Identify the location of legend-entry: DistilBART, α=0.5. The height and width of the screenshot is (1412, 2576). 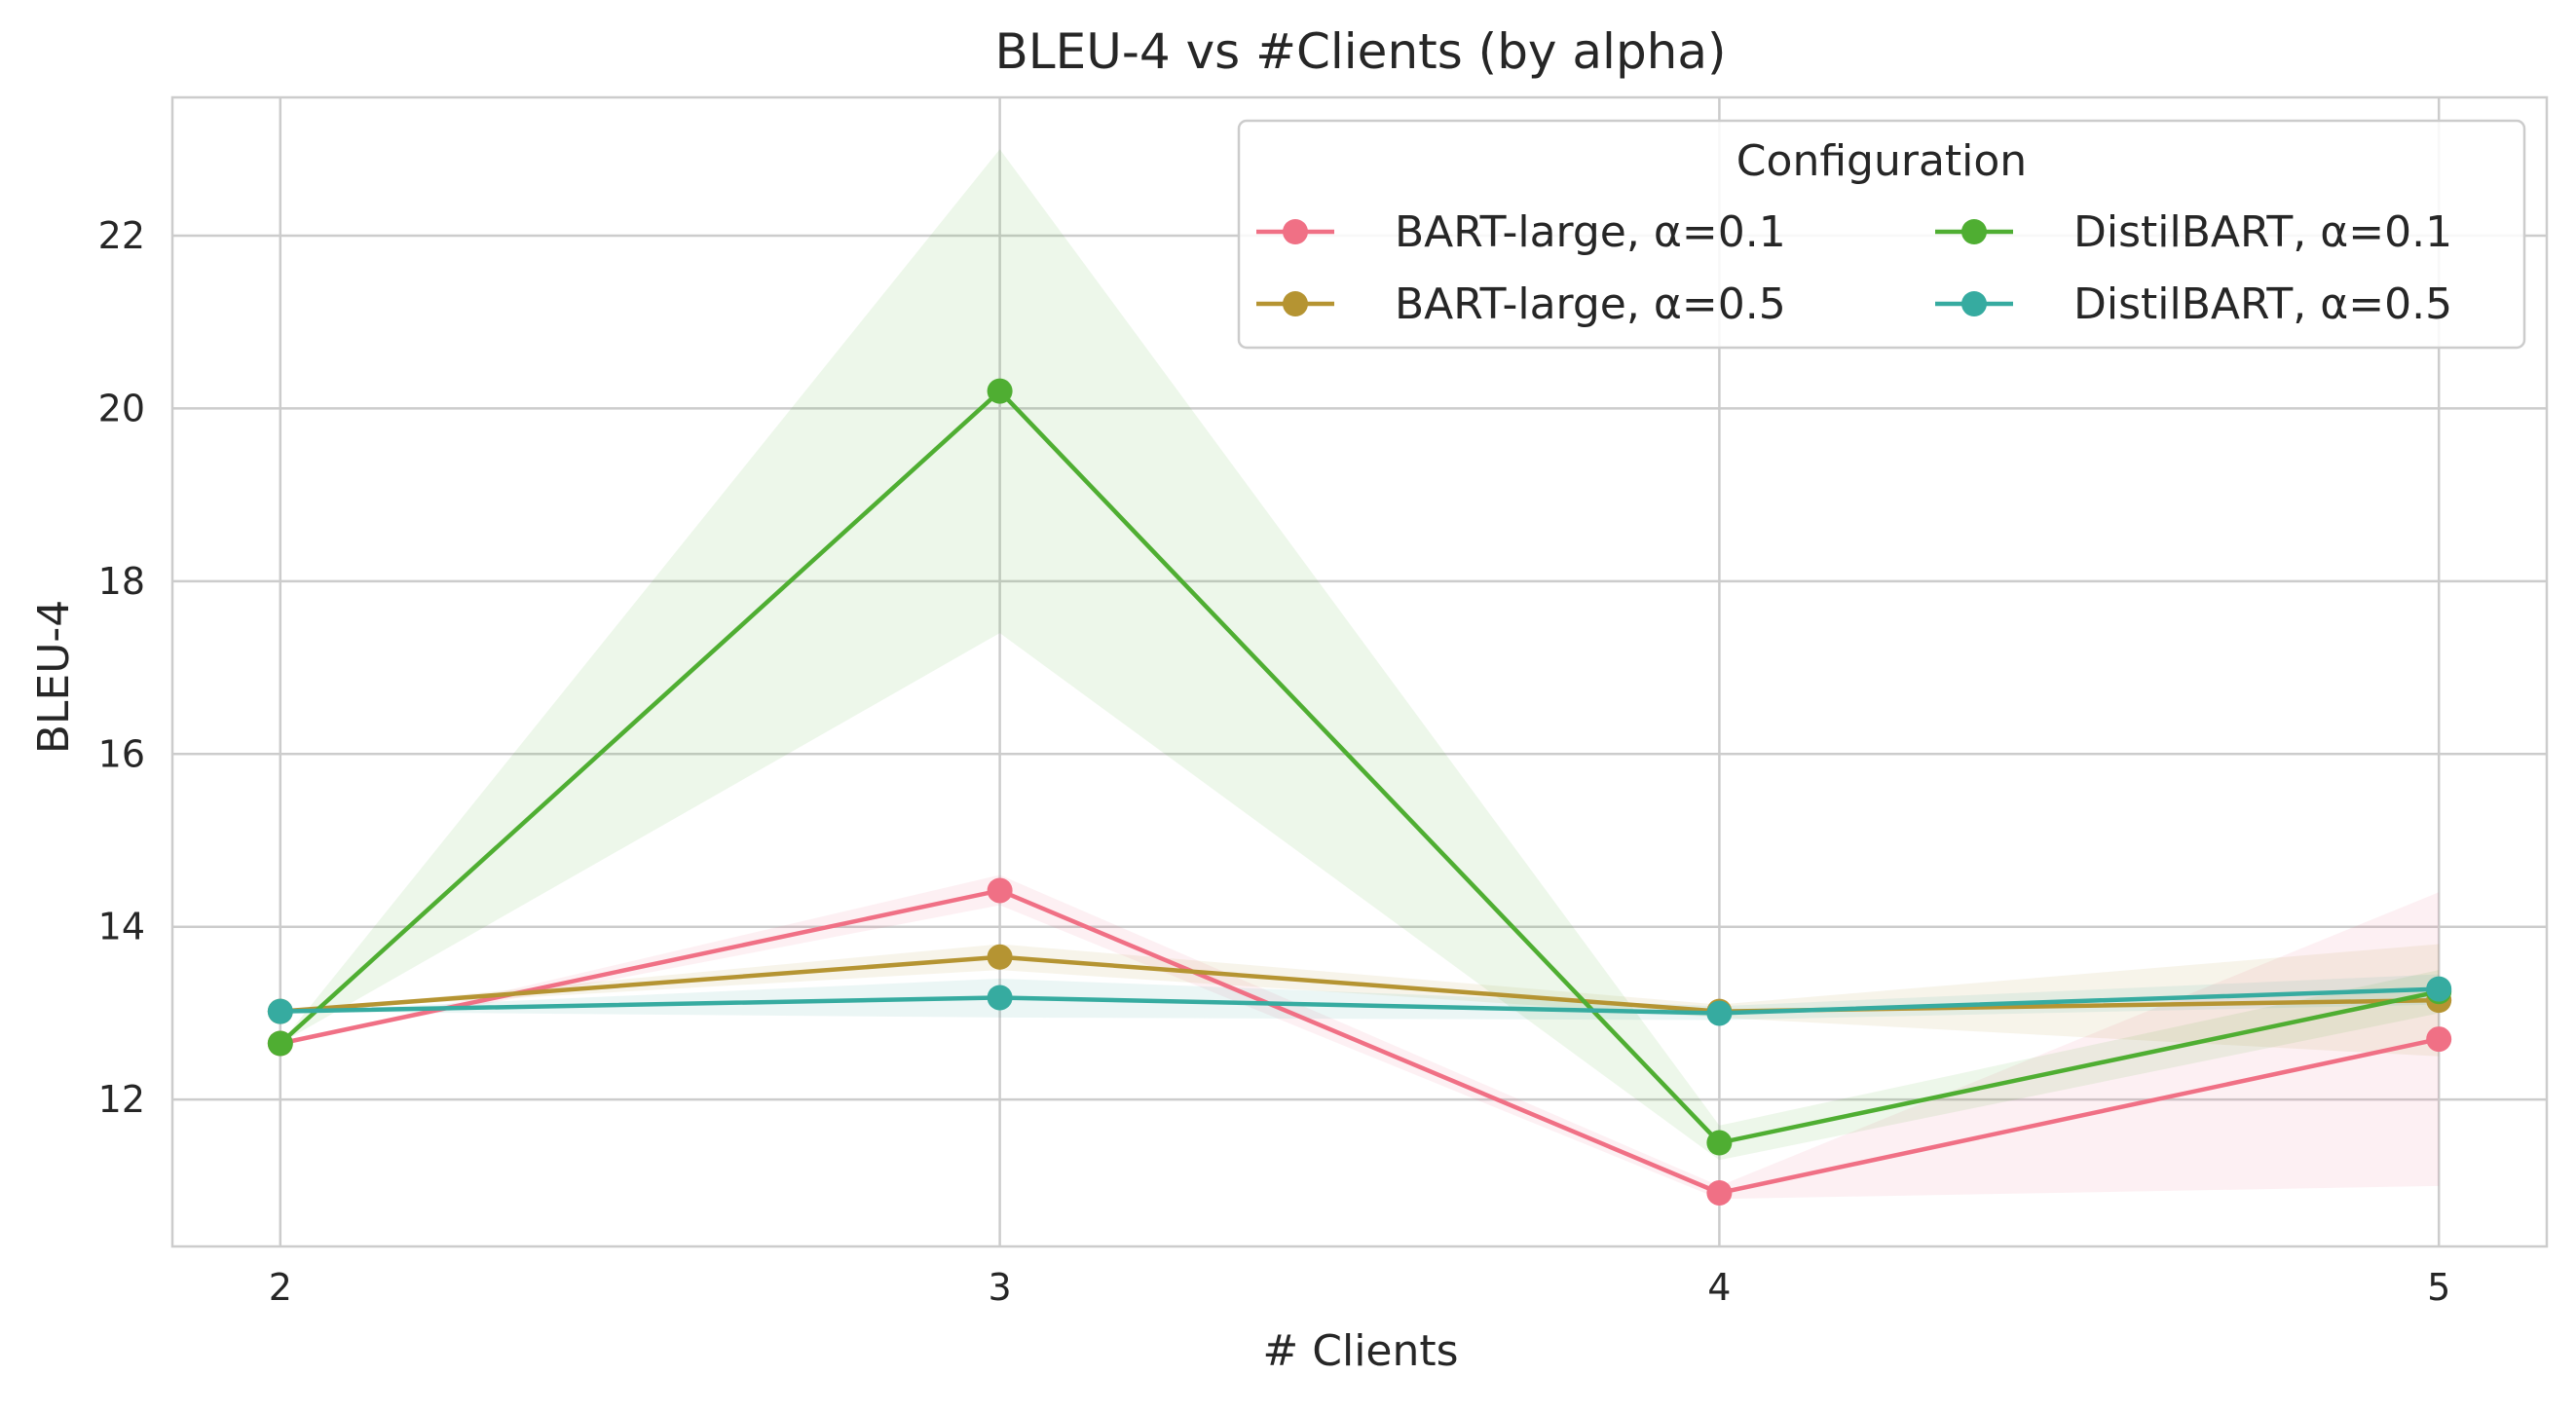
(2193, 304).